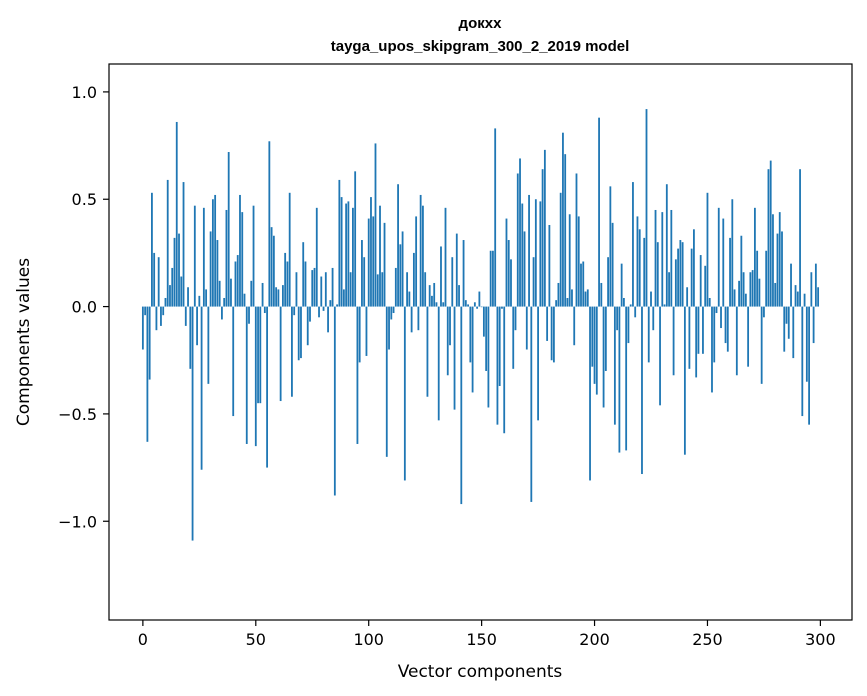 The image size is (867, 696). I want to click on x-axis: 0 50 100 150 200 250 300, so click(487, 634).